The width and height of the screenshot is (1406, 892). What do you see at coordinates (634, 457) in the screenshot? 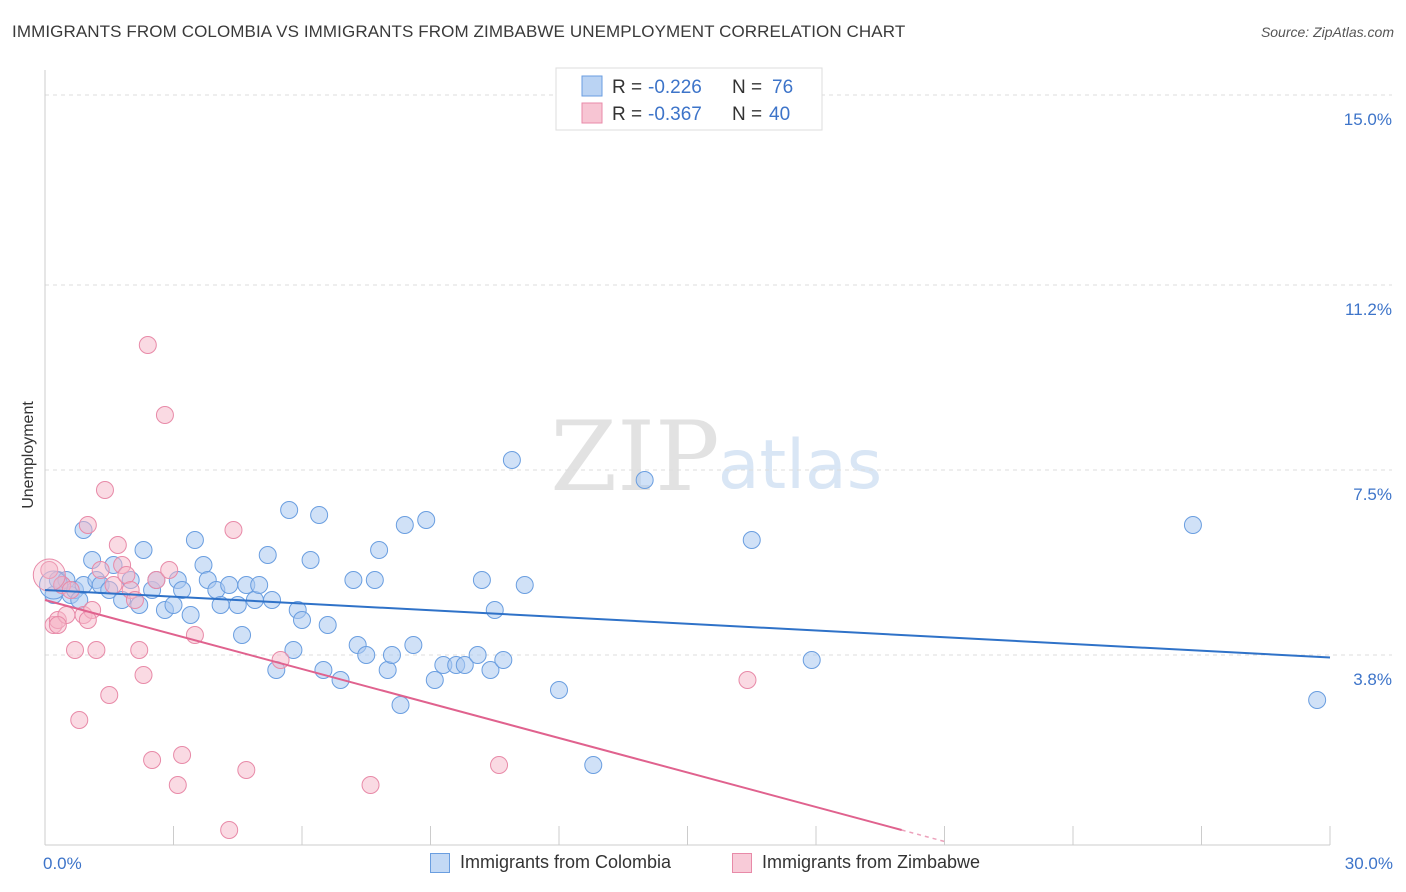
I see `watermark-zip: ZIP` at bounding box center [634, 457].